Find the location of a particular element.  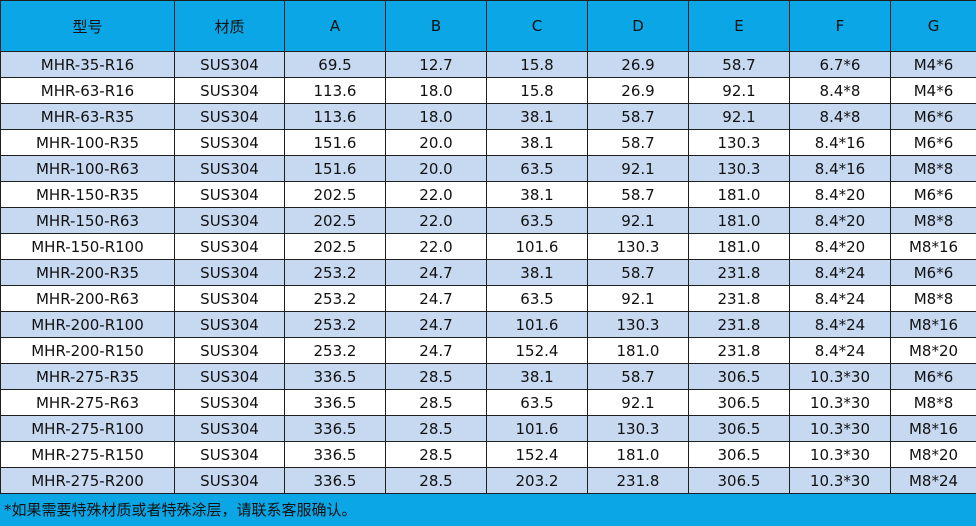

cell-model: MHR-200-R35 is located at coordinates (87, 272).